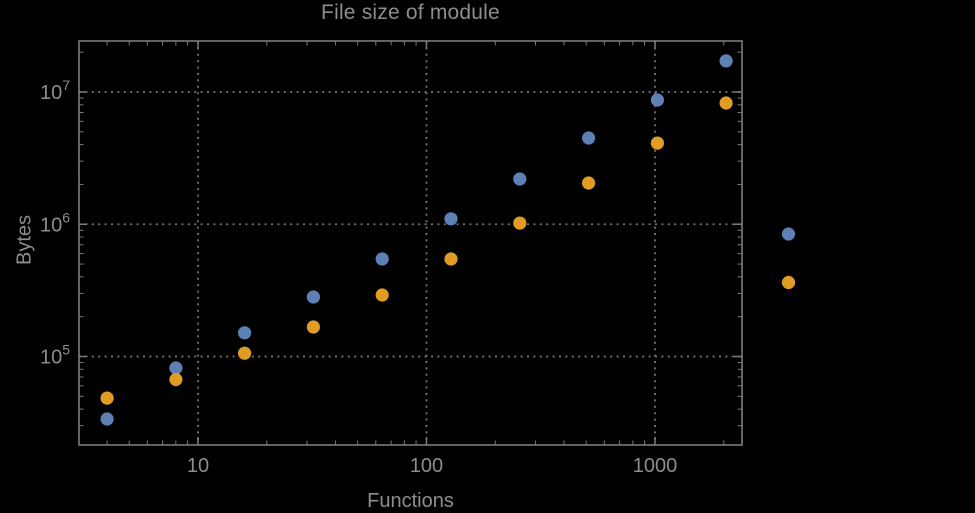 This screenshot has height=513, width=975. I want to click on x-tick-labels: 10 100 1000, so click(432, 466).